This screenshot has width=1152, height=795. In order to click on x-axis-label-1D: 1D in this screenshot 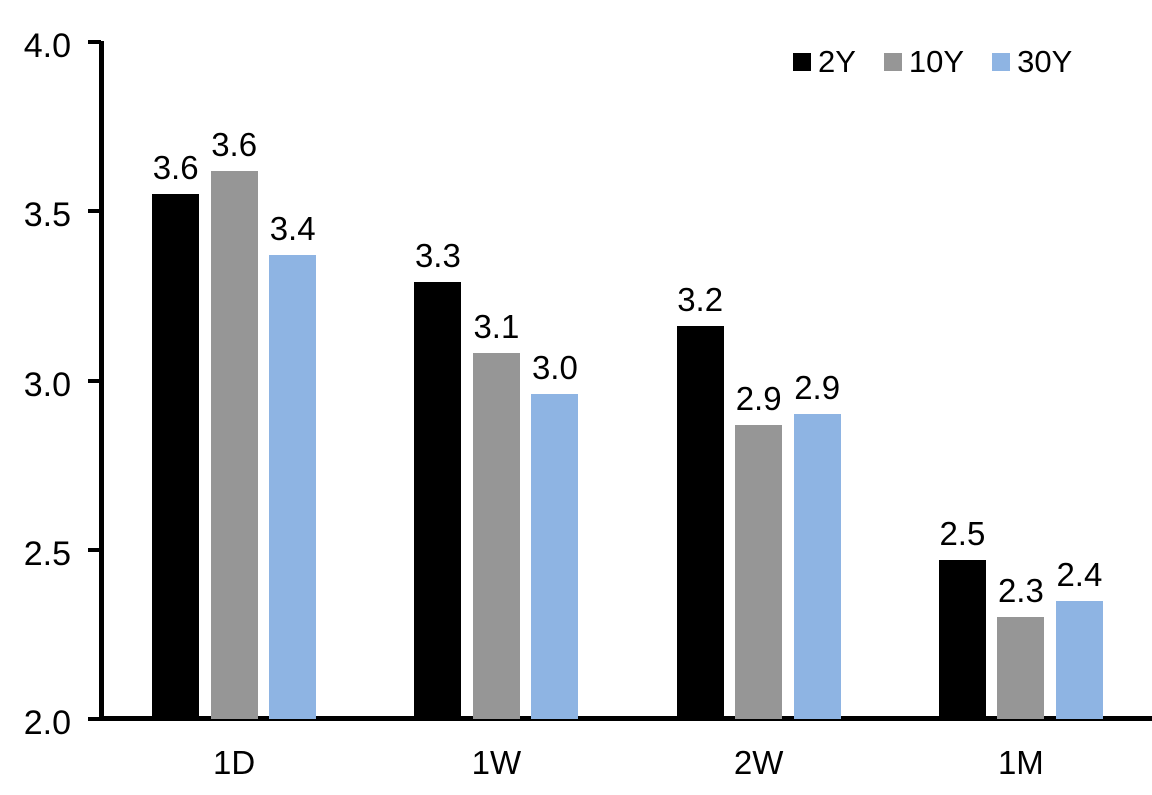, I will do `click(234, 762)`.